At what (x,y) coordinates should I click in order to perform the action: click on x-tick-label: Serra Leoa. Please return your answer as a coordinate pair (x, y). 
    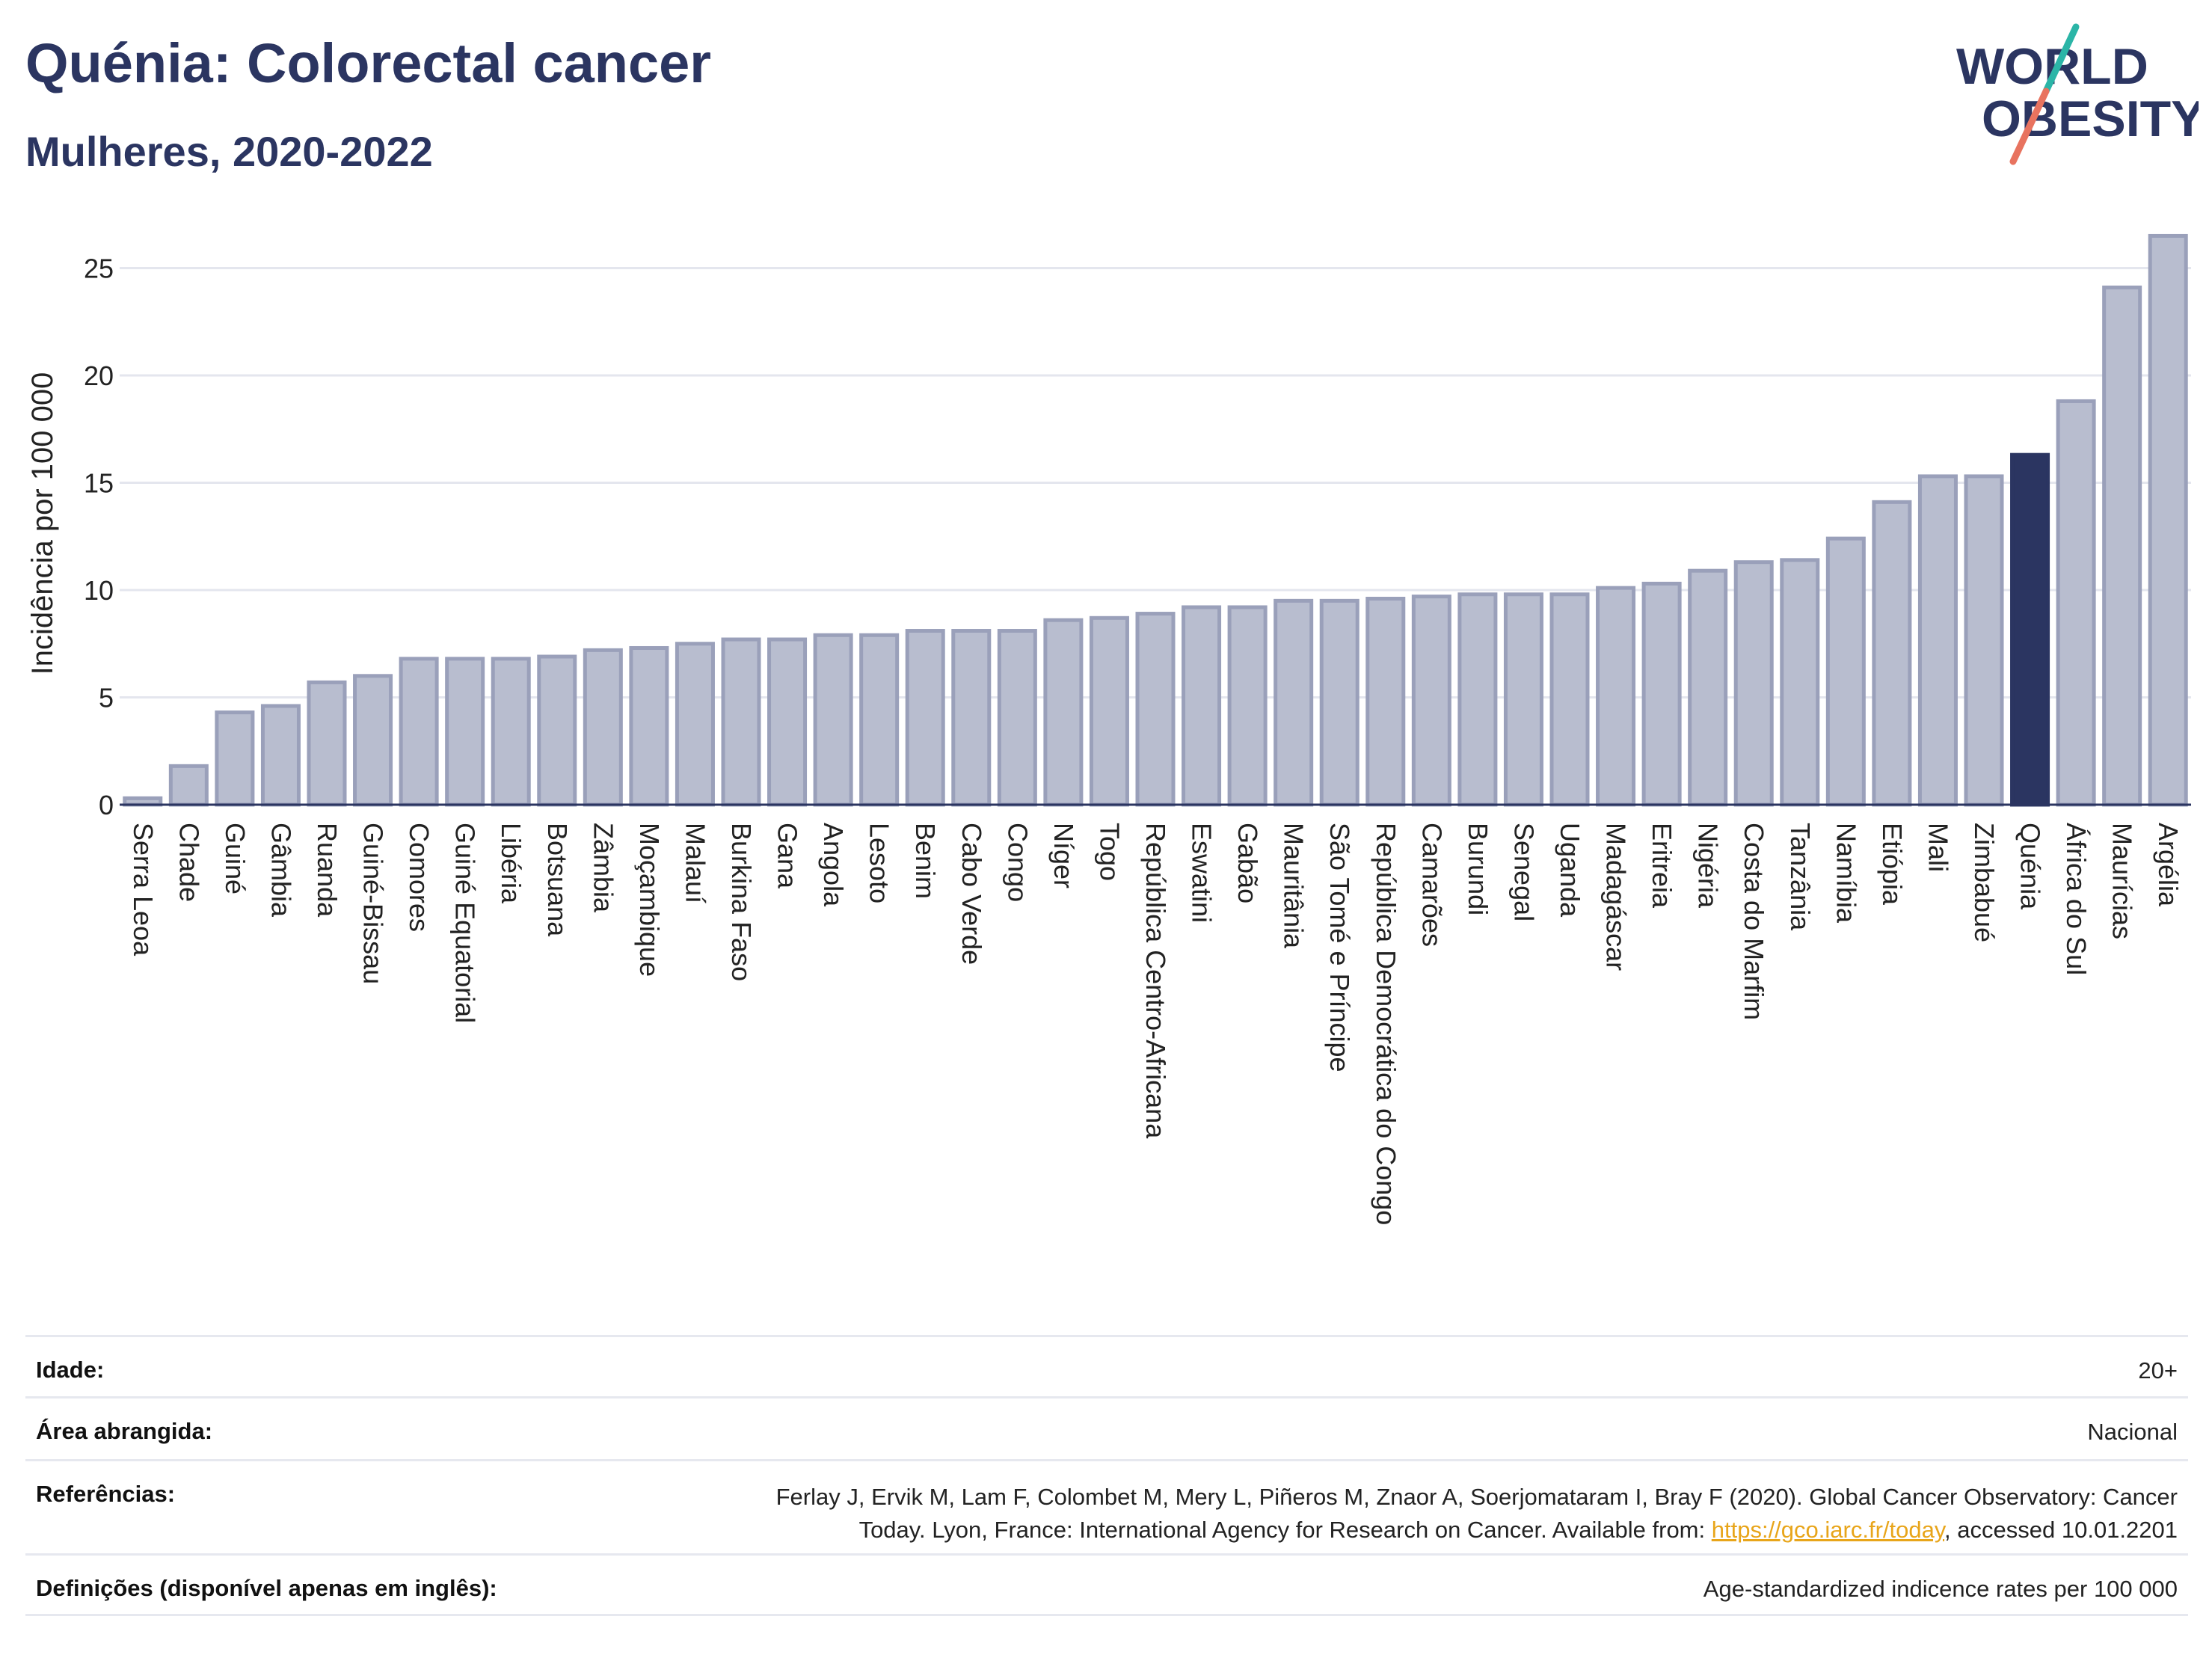
    Looking at the image, I should click on (143, 890).